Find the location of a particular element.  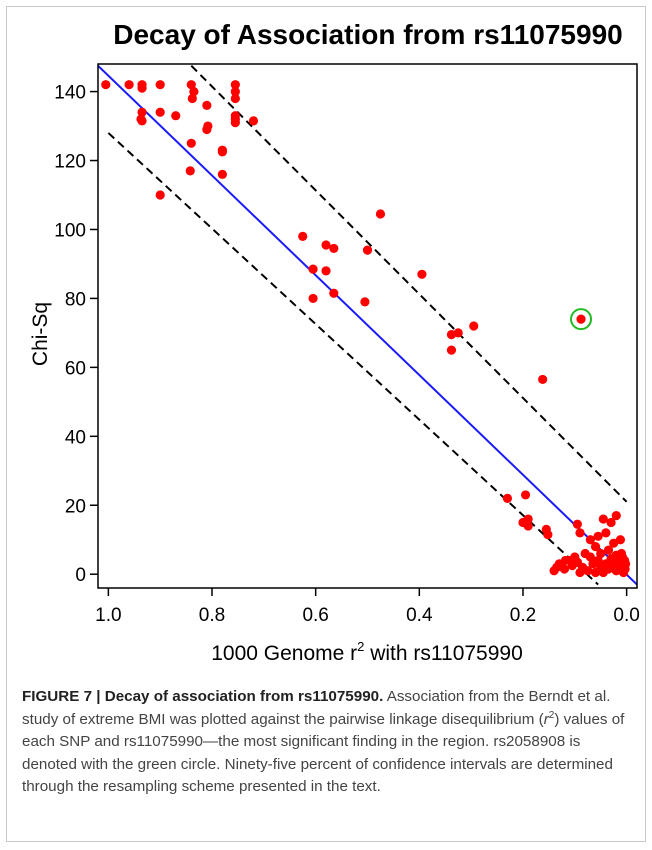

y-tick-label: 80 is located at coordinates (75, 299).